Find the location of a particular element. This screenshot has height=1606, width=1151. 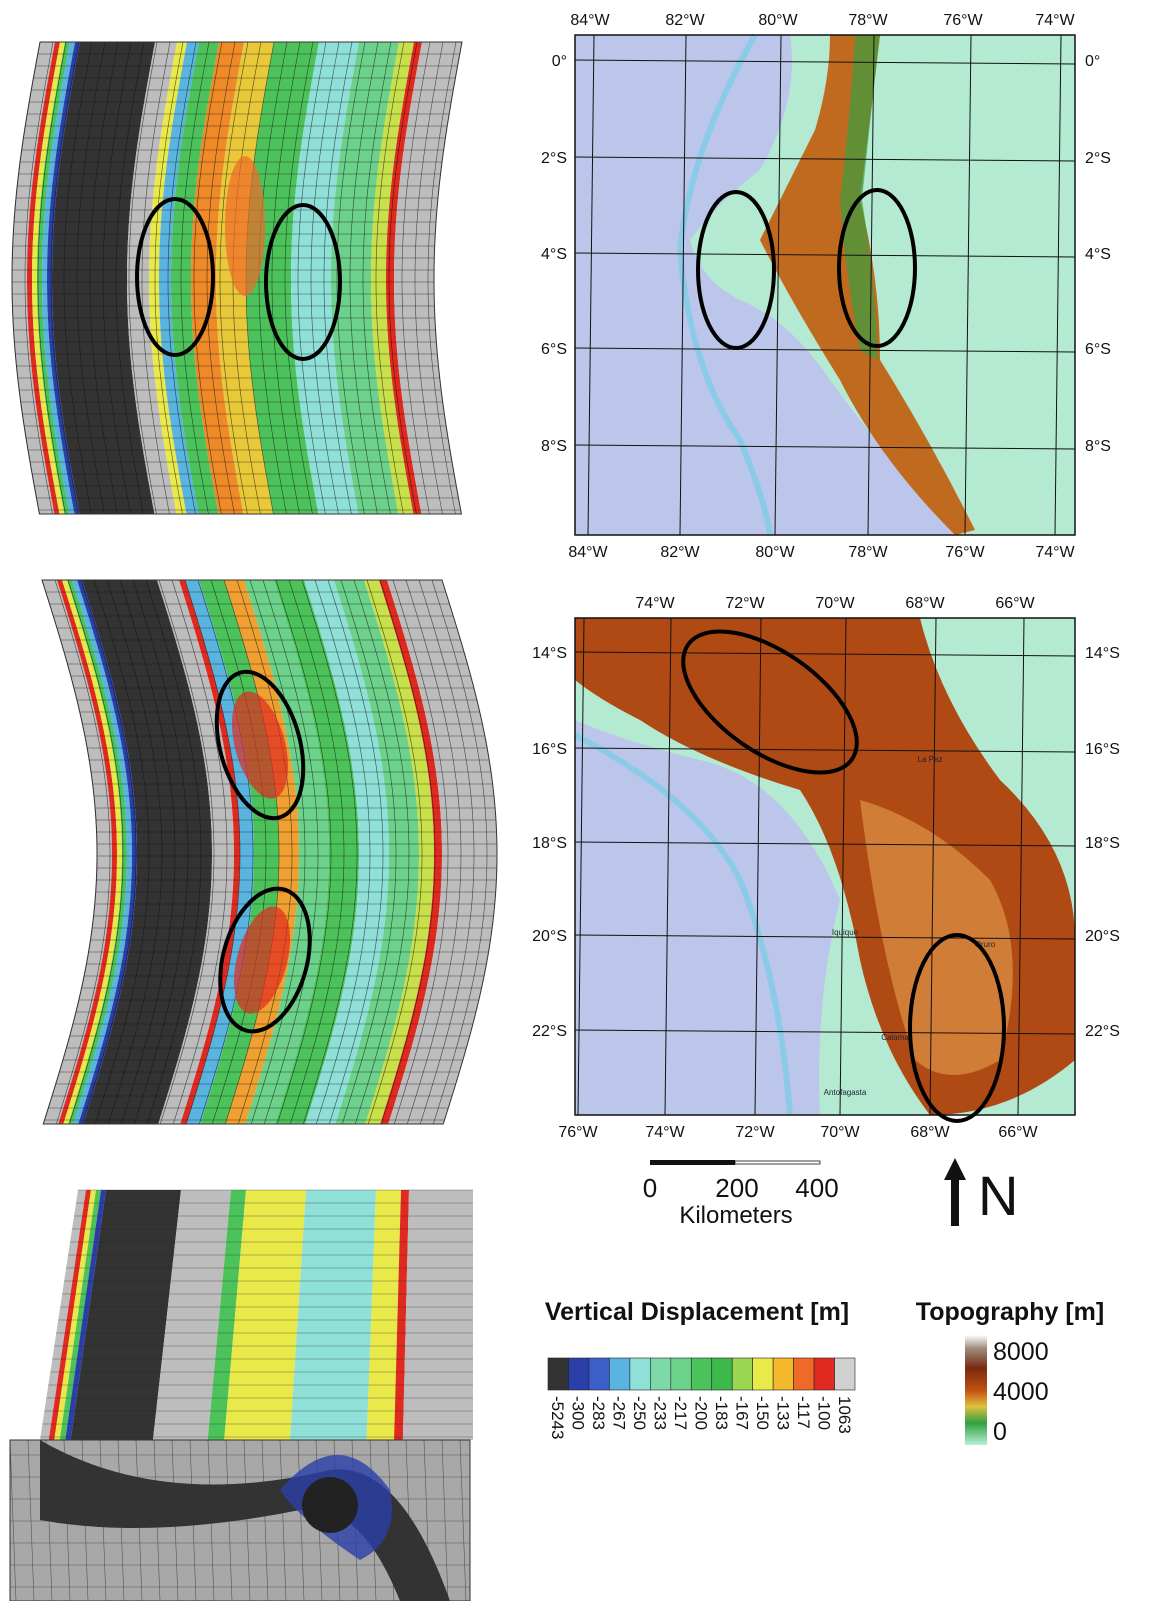

panel-outline is located at coordinates (269, 852).